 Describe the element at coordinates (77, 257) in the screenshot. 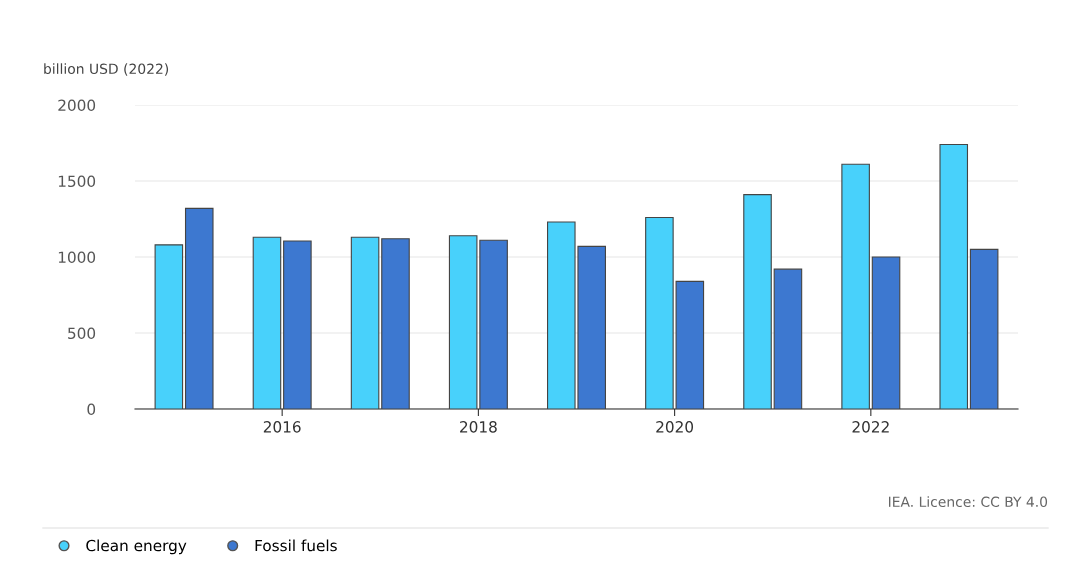

I see `y-tick-label: 1000` at that location.